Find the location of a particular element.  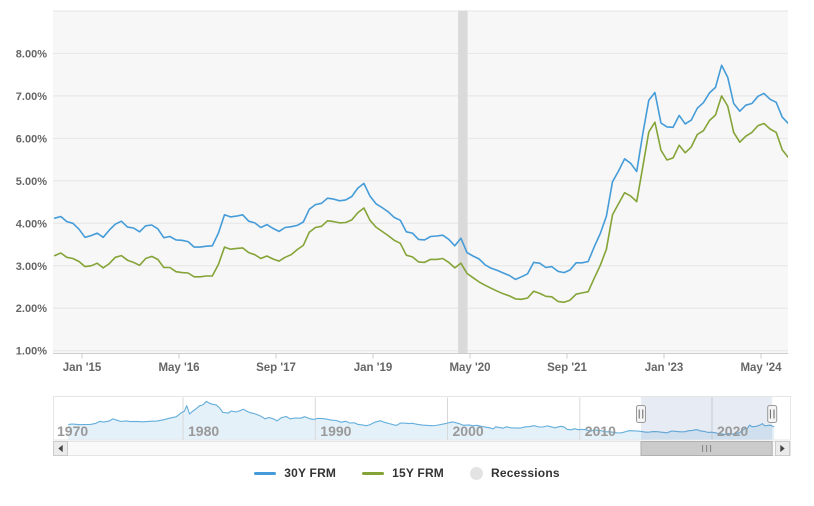

y-axis-label: 8.00% is located at coordinates (31, 54).